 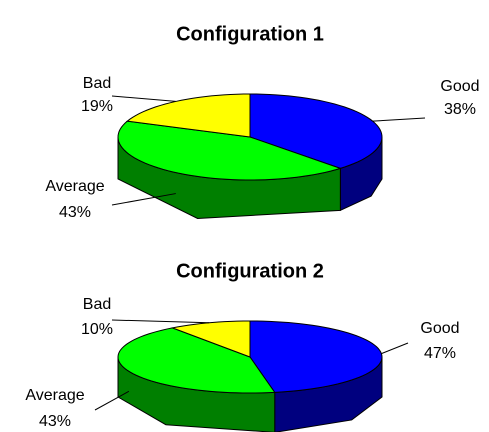 What do you see at coordinates (460, 109) in the screenshot?
I see `slice-value-label: 38%` at bounding box center [460, 109].